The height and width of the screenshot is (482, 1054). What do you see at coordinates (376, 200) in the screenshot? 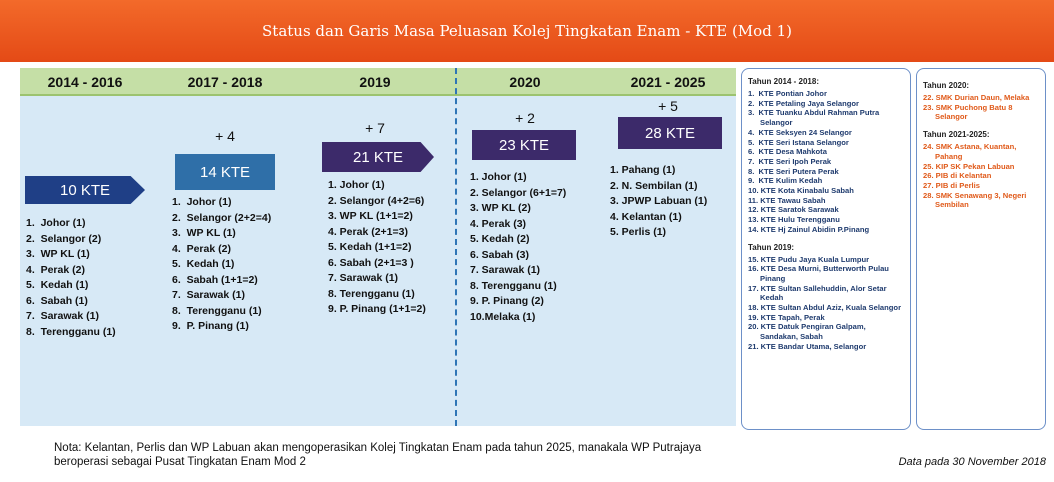
I see `state-item: 2. Selangor (4+2=6)` at bounding box center [376, 200].